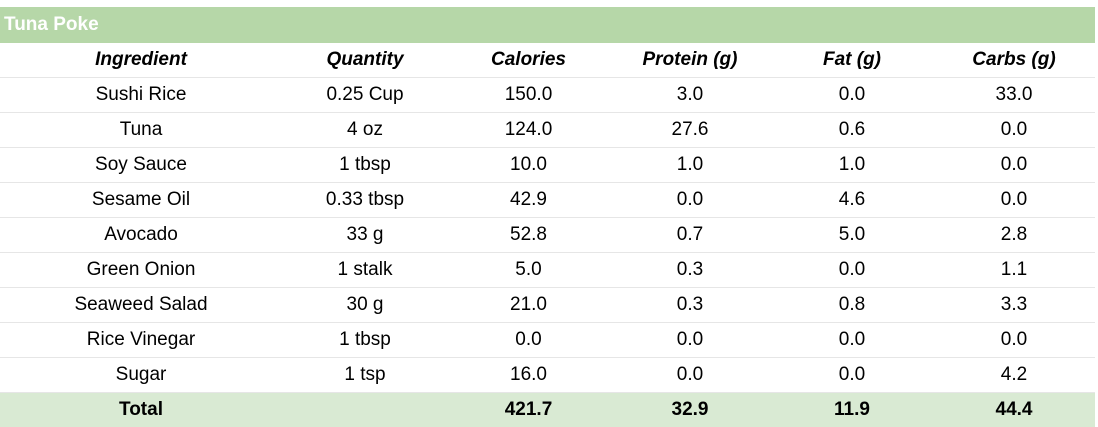 Image resolution: width=1098 pixels, height=427 pixels. Describe the element at coordinates (528, 130) in the screenshot. I see `cell-calories: 124.0` at that location.